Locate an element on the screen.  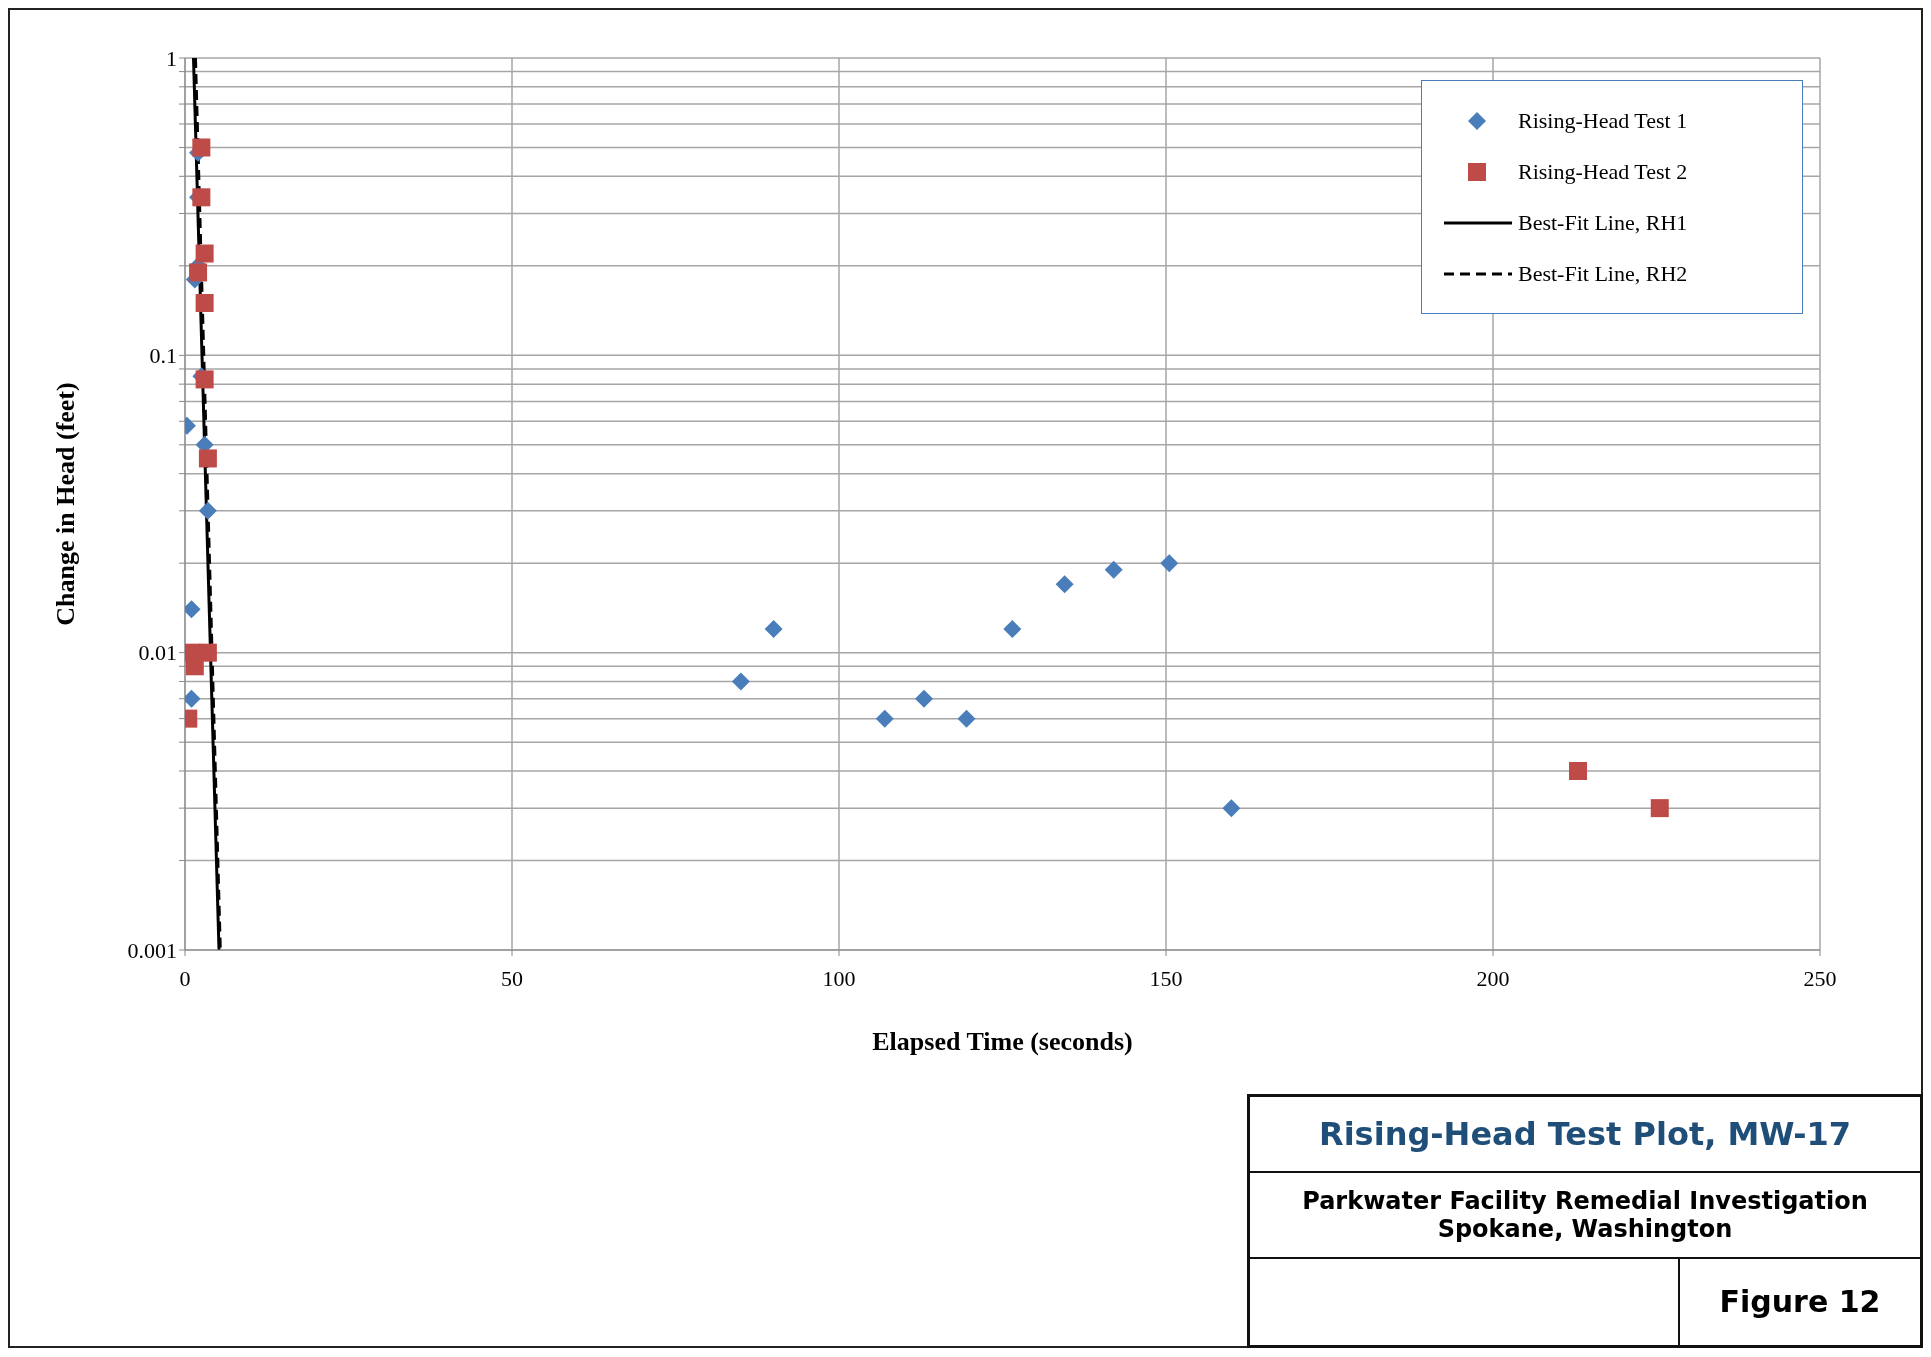
legend-label: Best-Fit Line, RH1 is located at coordinates (1603, 222).